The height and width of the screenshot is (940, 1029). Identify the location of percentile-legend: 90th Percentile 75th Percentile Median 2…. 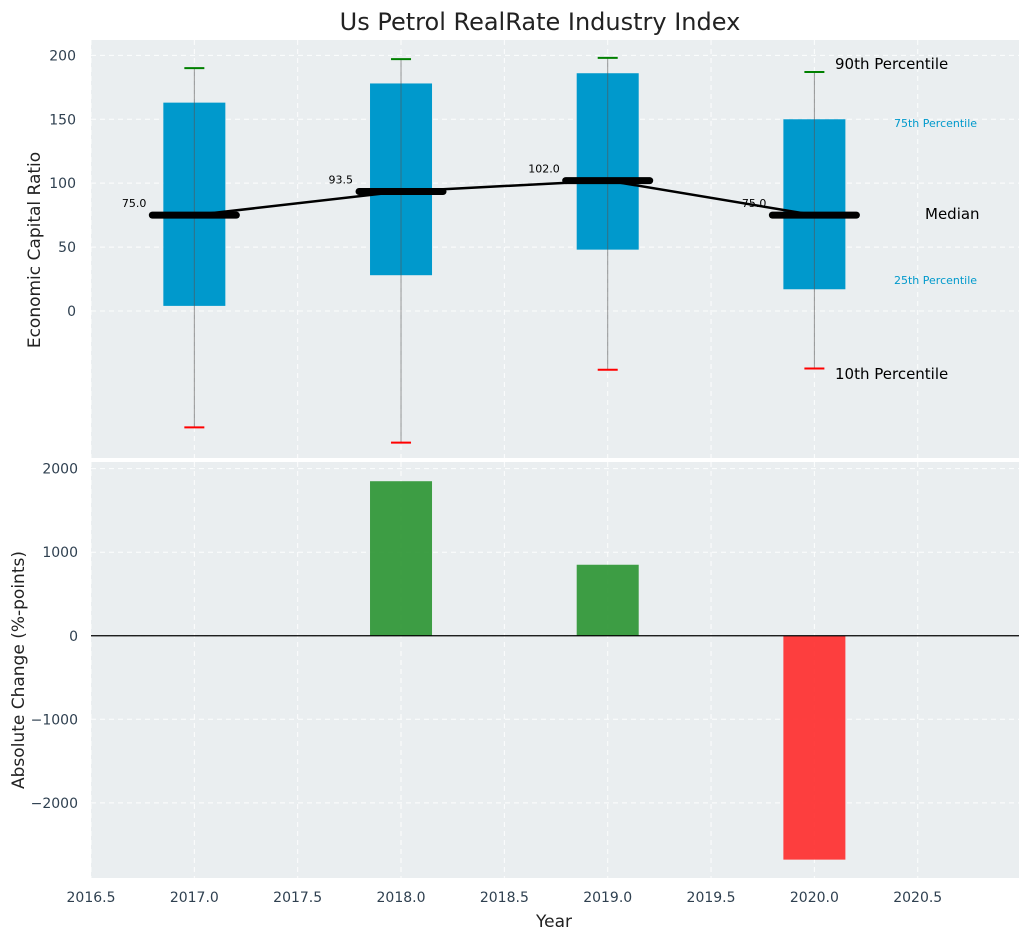
(907, 219).